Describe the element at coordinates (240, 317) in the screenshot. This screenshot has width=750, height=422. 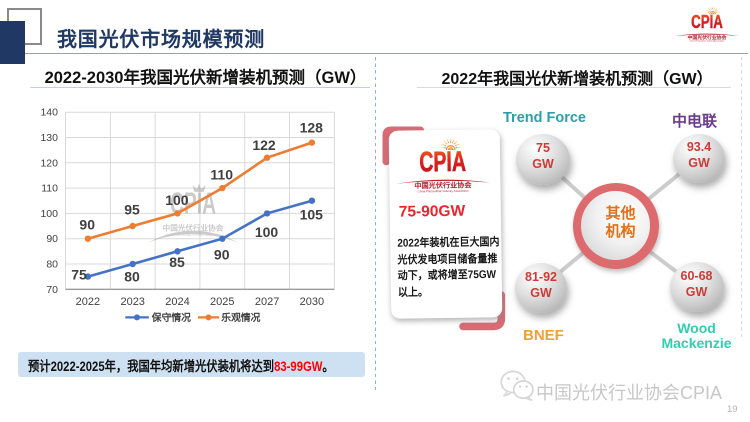
I see `svg-text: 乐观情况` at that location.